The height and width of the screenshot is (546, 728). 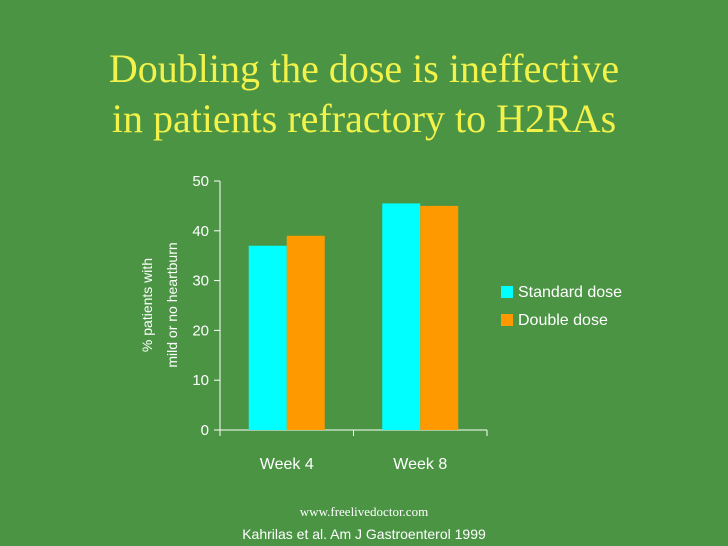 What do you see at coordinates (364, 118) in the screenshot?
I see `slide-title-line-2: in patients refractory to H2RAs` at bounding box center [364, 118].